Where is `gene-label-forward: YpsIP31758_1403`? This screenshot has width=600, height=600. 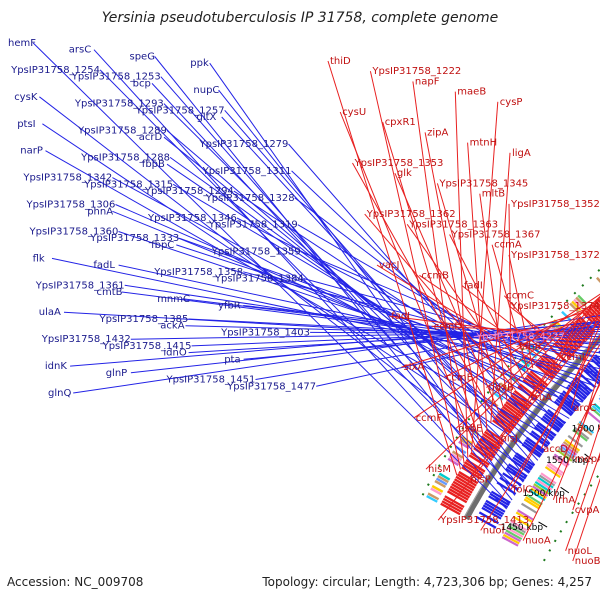 gene-label-forward: YpsIP31758_1403 is located at coordinates (265, 332).